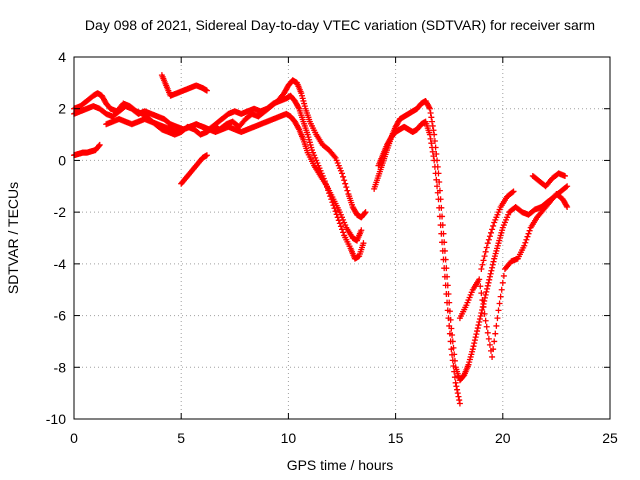 The height and width of the screenshot is (480, 640). What do you see at coordinates (60, 316) in the screenshot?
I see `y-tick-label: -6` at bounding box center [60, 316].